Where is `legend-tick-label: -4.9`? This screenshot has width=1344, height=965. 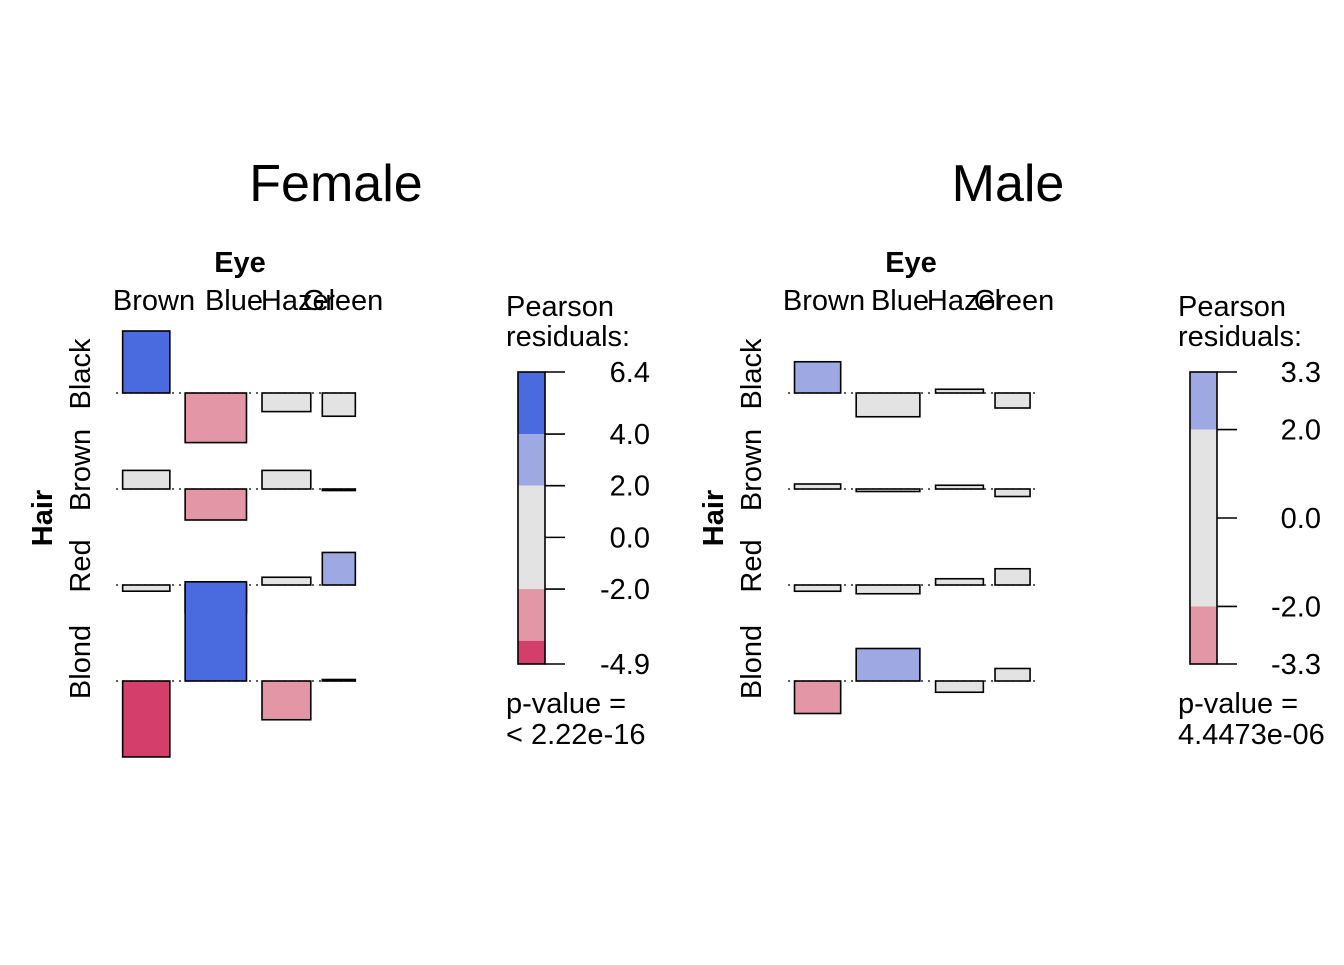 legend-tick-label: -4.9 is located at coordinates (625, 665).